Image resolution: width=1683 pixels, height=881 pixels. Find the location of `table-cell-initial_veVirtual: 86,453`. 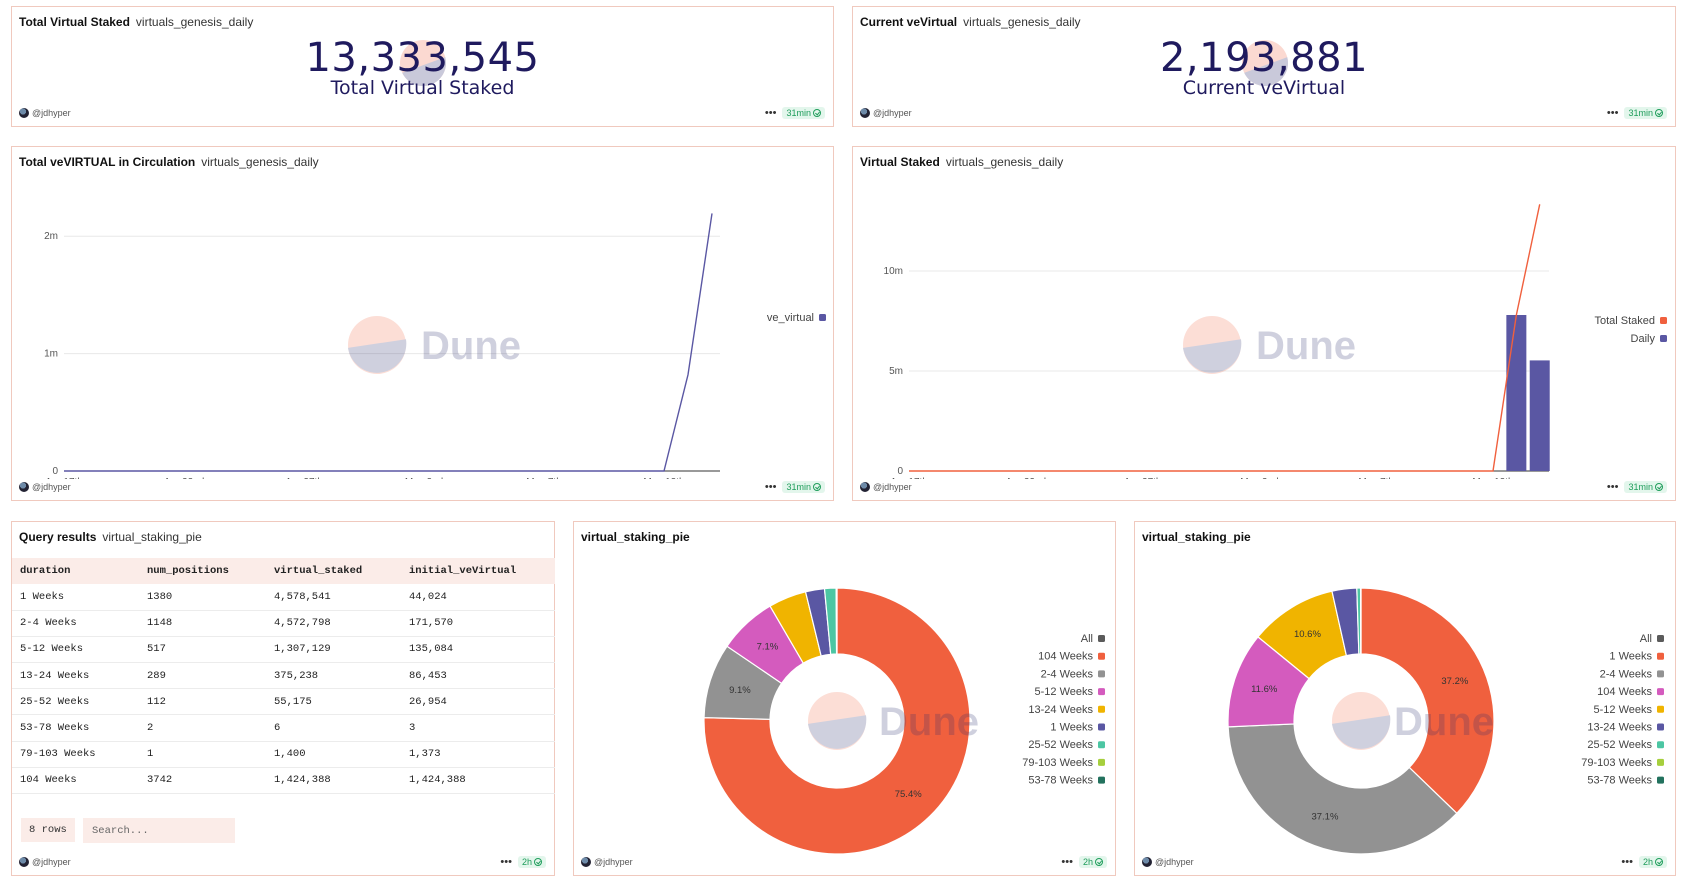

table-cell-initial_veVirtual: 86,453 is located at coordinates (478, 676).